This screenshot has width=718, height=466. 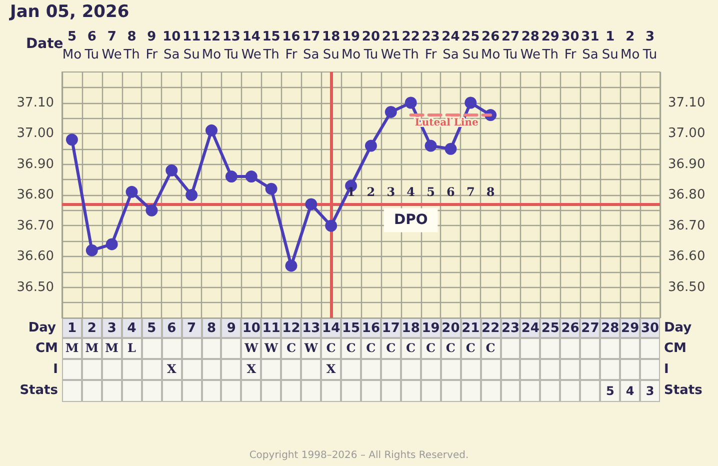 I want to click on x-tick-label: 14 We, so click(x=251, y=46).